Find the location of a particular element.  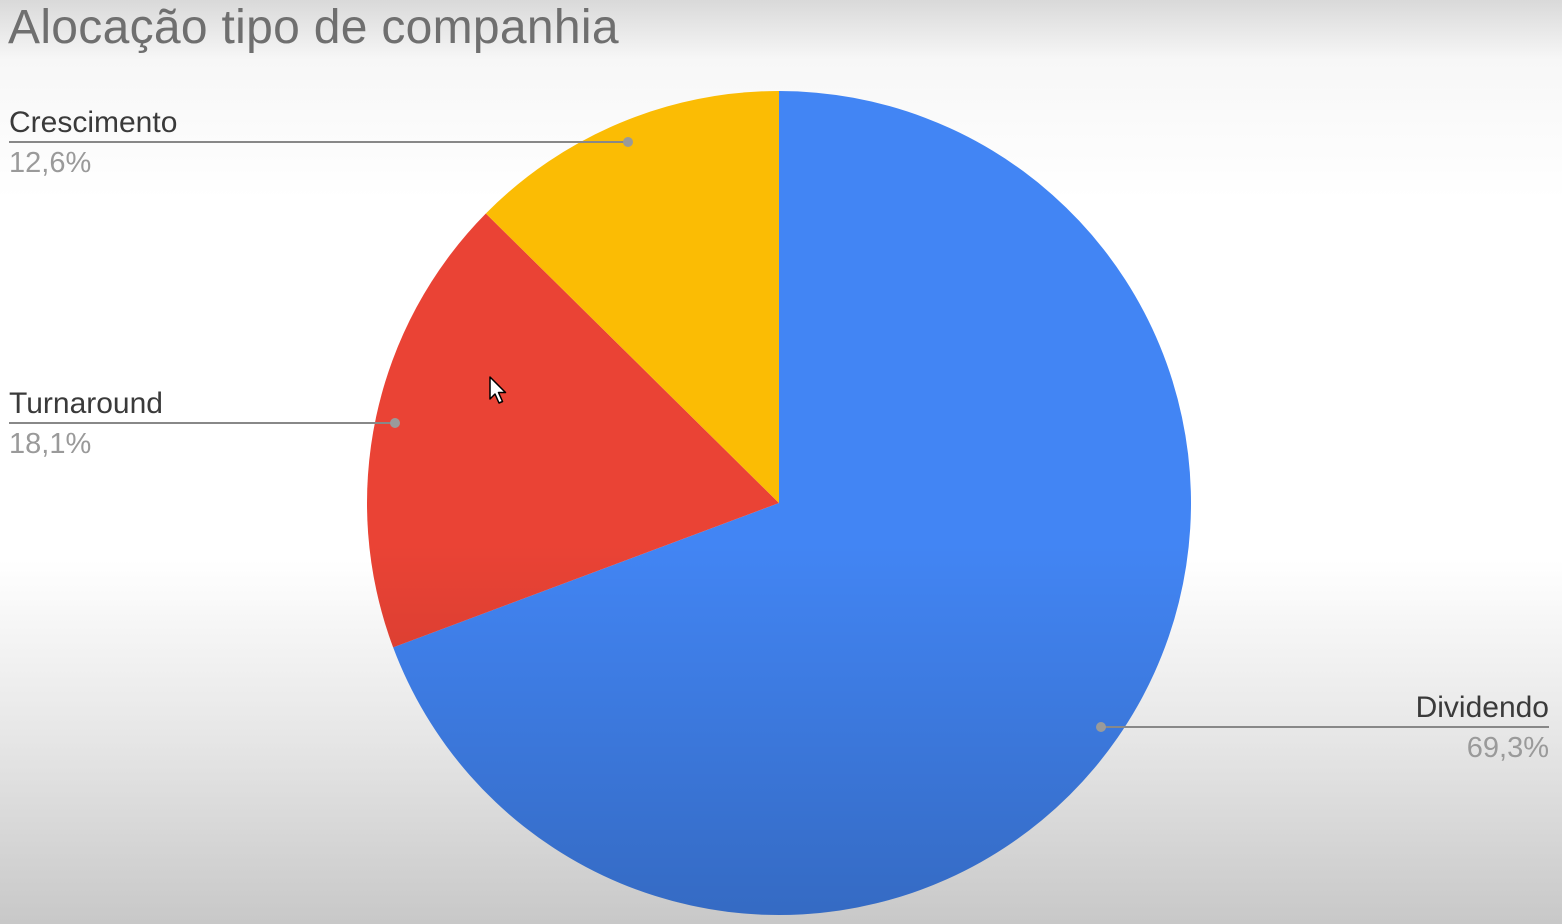

chart-title: Alocação tipo de companhia is located at coordinates (313, 27).